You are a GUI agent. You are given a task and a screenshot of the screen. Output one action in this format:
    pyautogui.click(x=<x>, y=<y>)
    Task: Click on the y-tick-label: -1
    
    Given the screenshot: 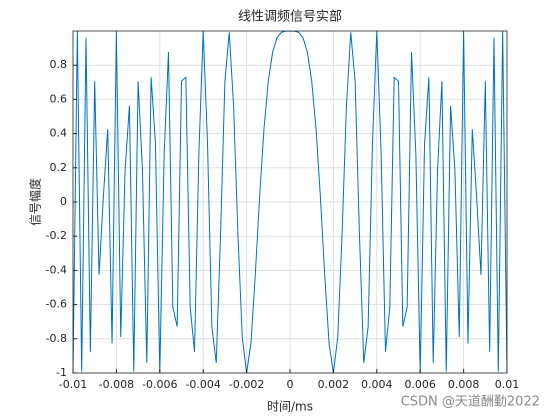 What is the action you would take?
    pyautogui.click(x=61, y=372)
    